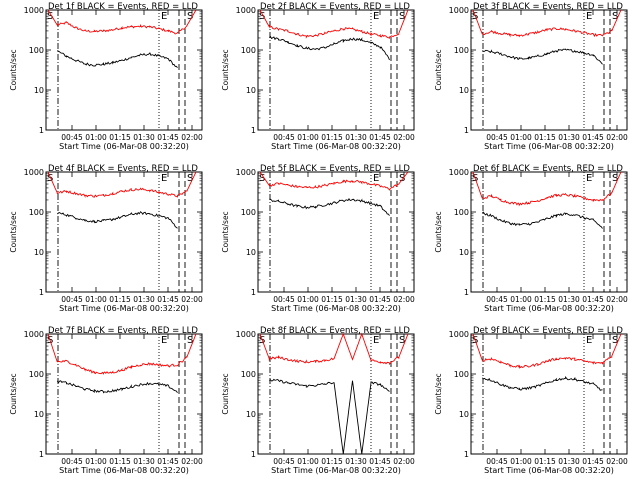  Describe the element at coordinates (335, 7) in the screenshot. I see `chart-title: Det 2f BLACK = Events, RED = LLD` at that location.